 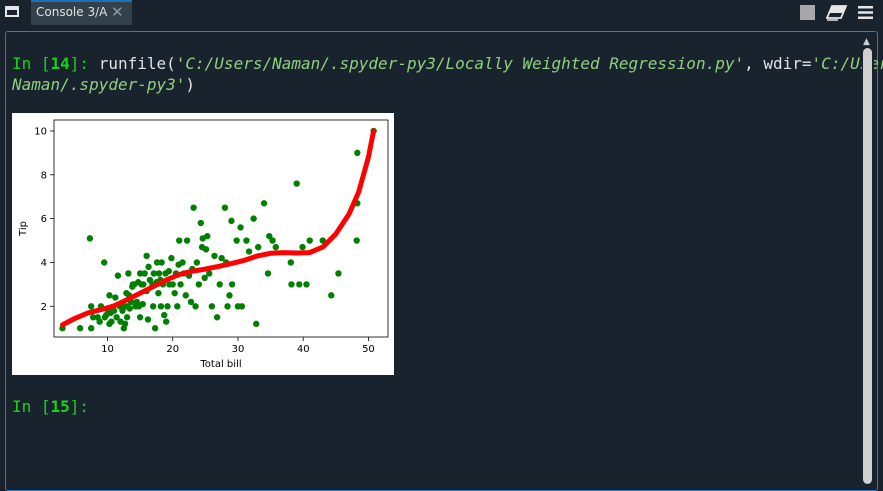 I want to click on y-axis-label: Tip, so click(x=23, y=229).